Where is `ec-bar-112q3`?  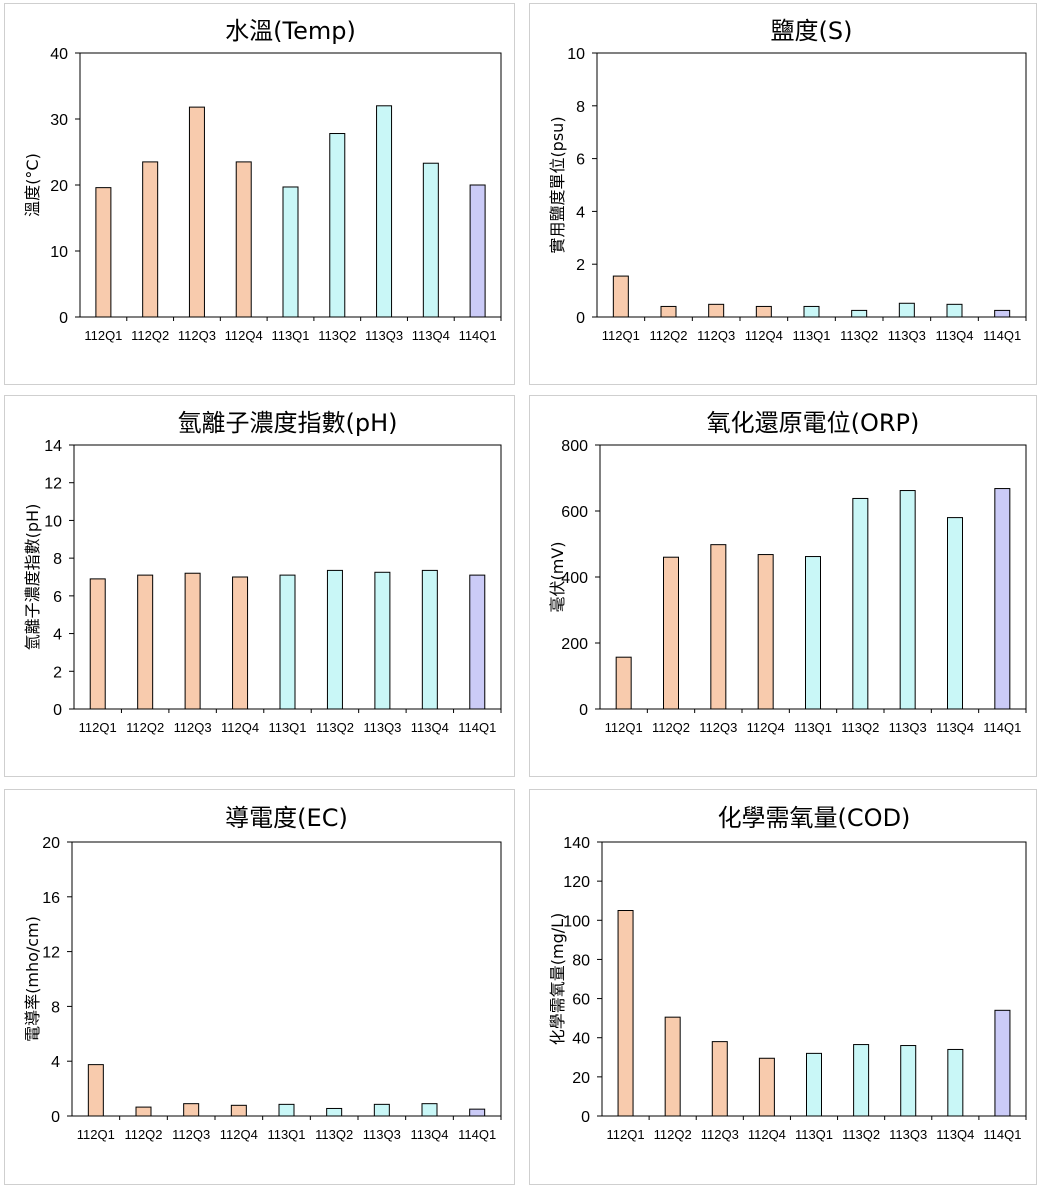 ec-bar-112q3 is located at coordinates (191, 1110).